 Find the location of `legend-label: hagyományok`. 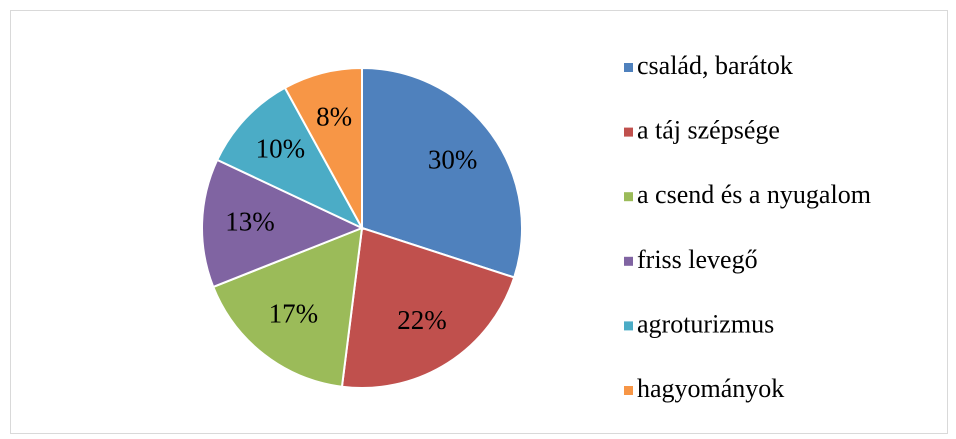

legend-label: hagyományok is located at coordinates (710, 388).